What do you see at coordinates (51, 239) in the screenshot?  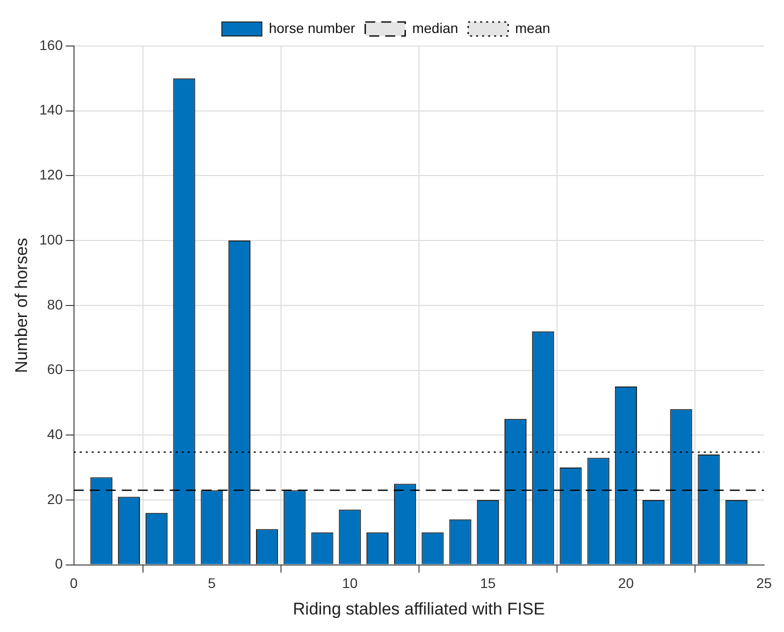 I see `y-tick-label: 100` at bounding box center [51, 239].